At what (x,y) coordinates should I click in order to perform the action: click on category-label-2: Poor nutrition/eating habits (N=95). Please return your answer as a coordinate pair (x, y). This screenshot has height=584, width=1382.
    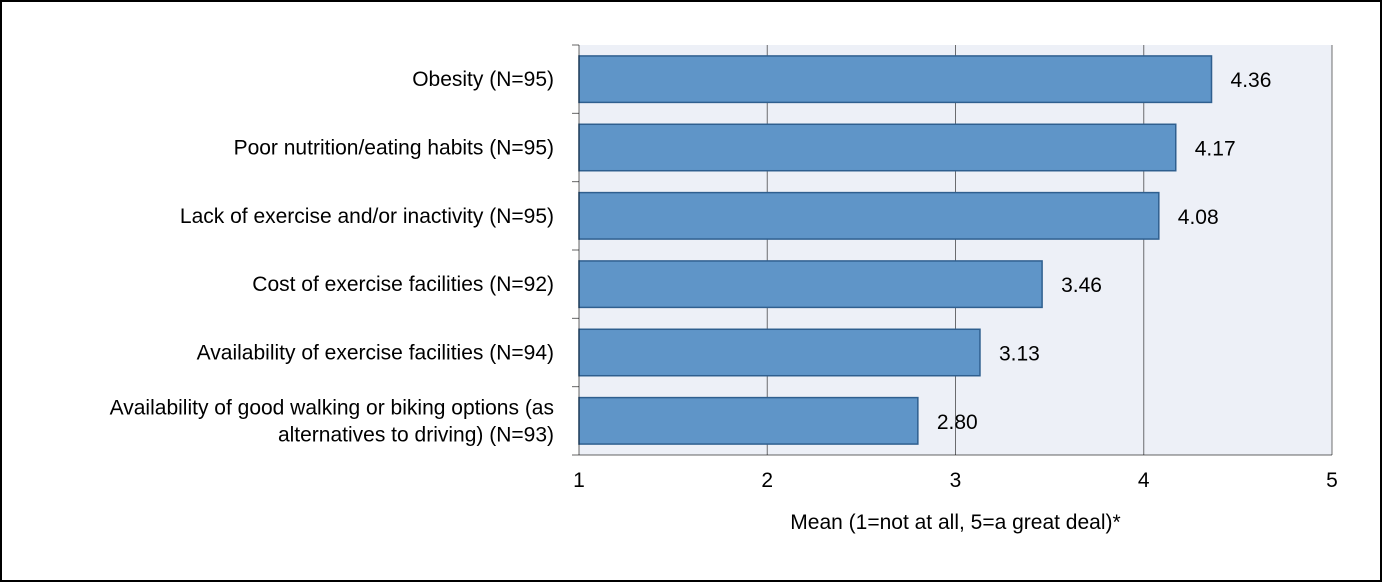
    Looking at the image, I should click on (394, 148).